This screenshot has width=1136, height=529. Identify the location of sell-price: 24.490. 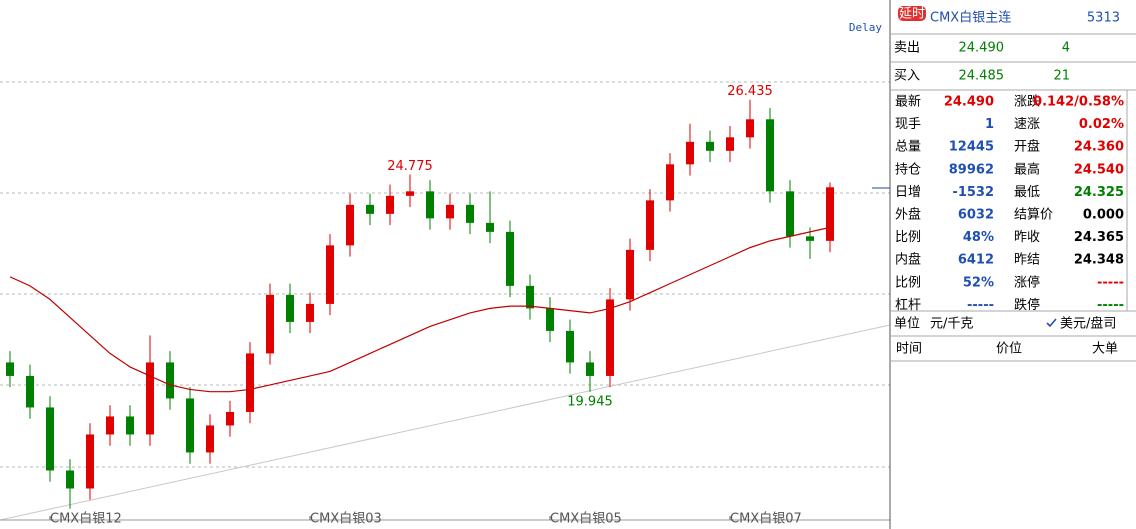
(982, 48).